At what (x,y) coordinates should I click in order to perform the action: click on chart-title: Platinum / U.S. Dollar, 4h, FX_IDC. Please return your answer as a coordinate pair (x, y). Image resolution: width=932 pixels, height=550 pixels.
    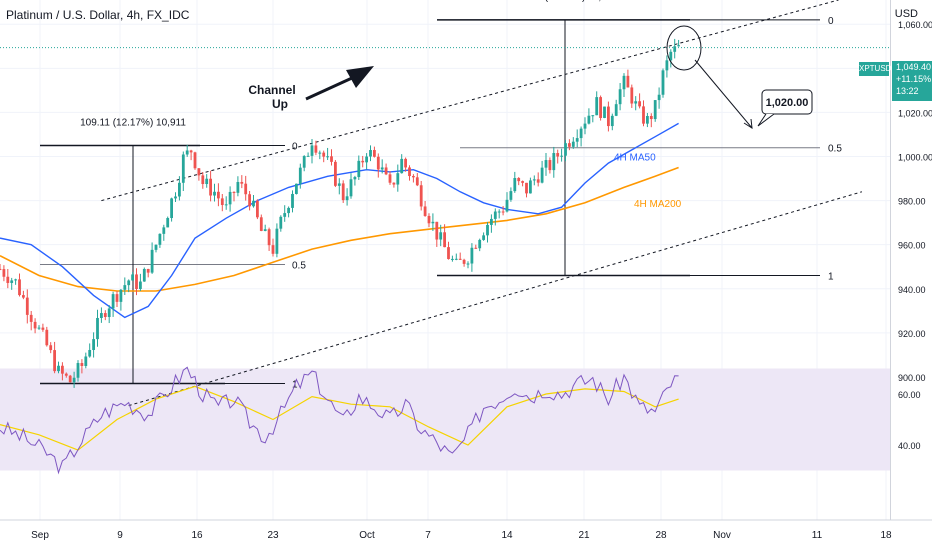
    Looking at the image, I should click on (98, 15).